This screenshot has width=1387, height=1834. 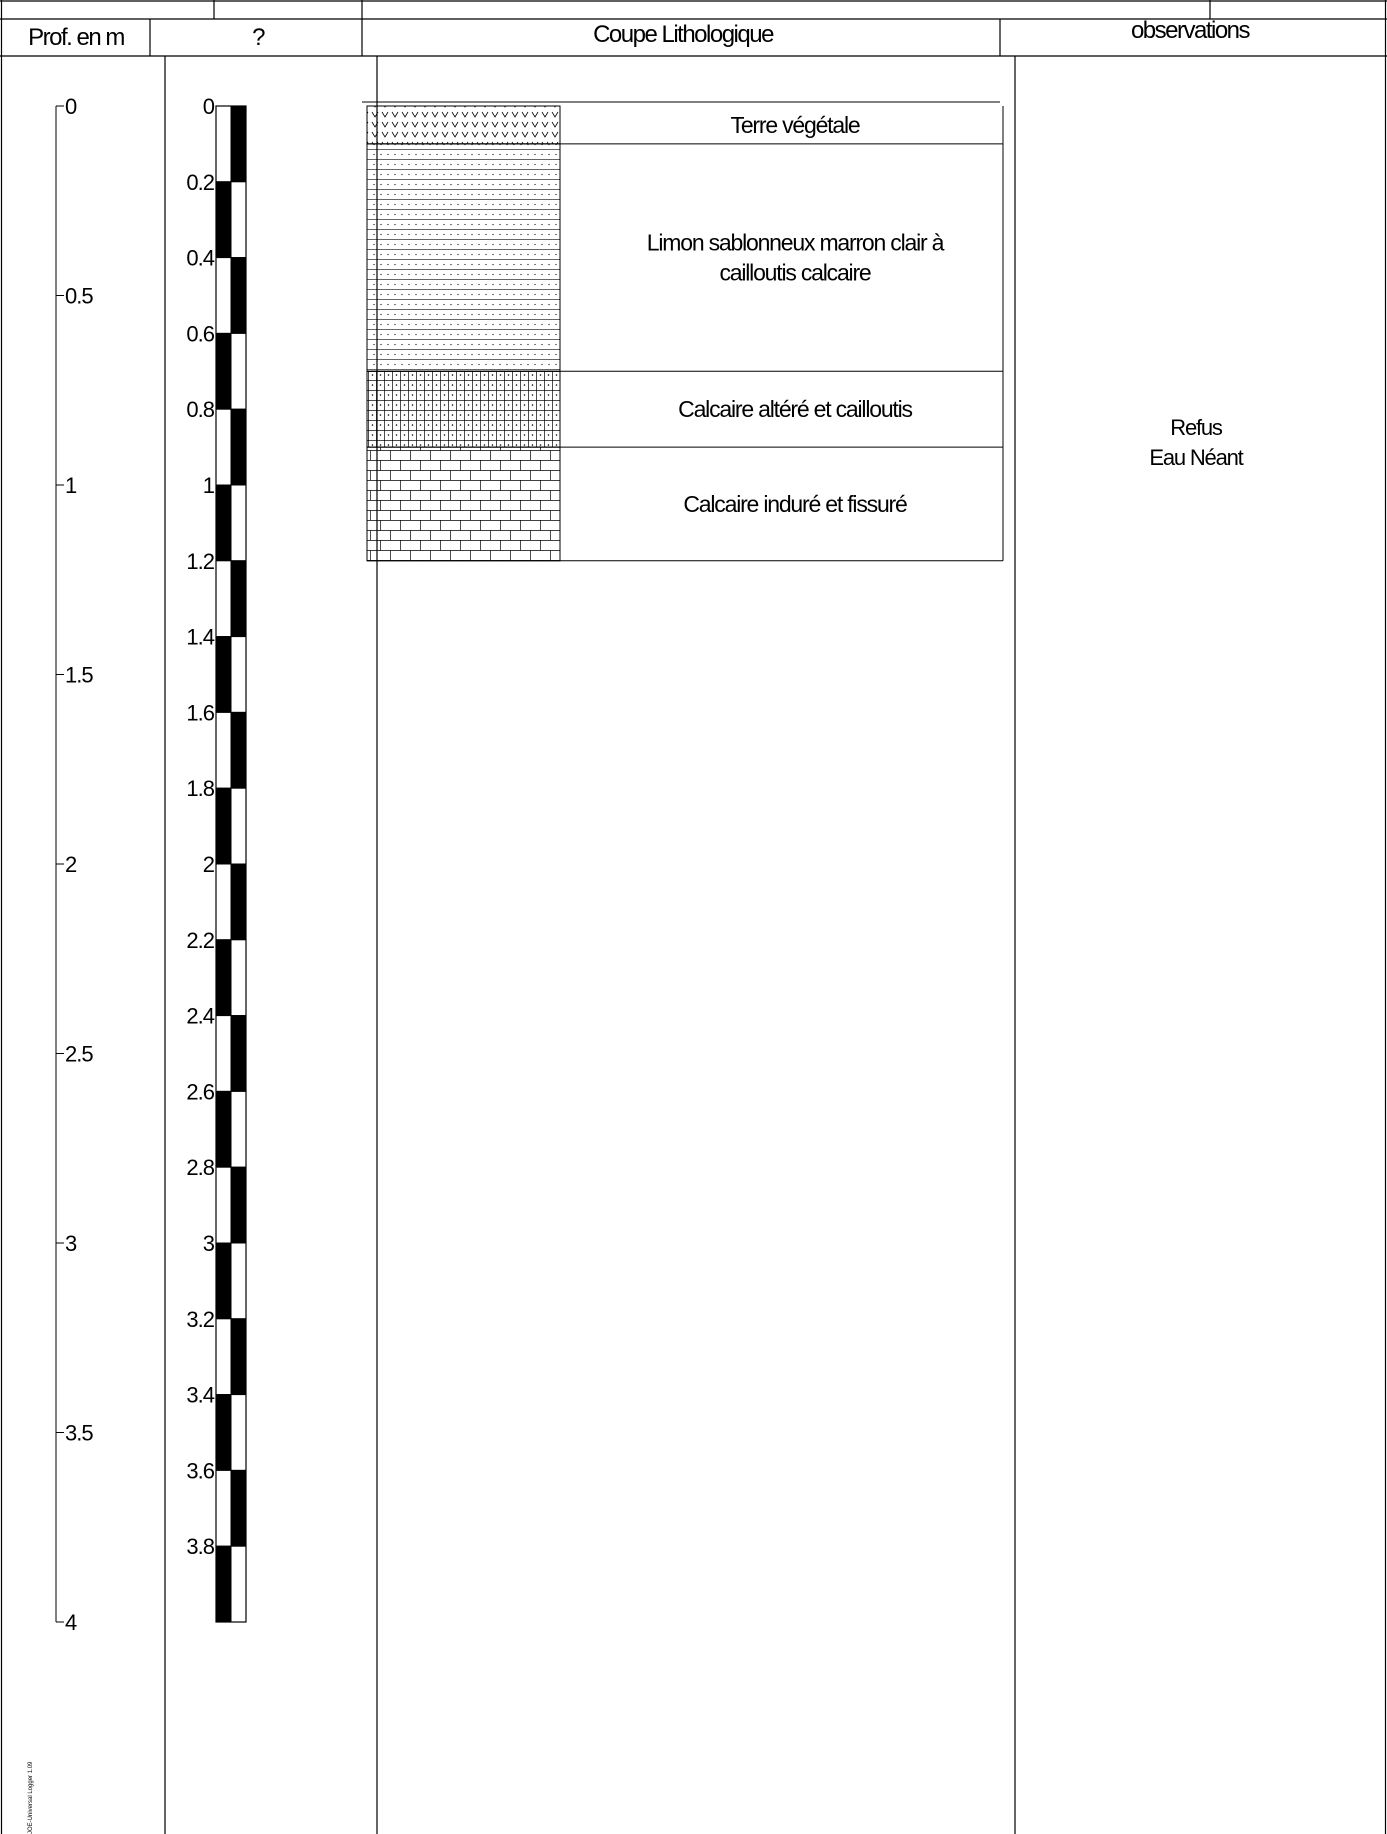 I want to click on scale-label: 0.8, so click(x=200, y=409).